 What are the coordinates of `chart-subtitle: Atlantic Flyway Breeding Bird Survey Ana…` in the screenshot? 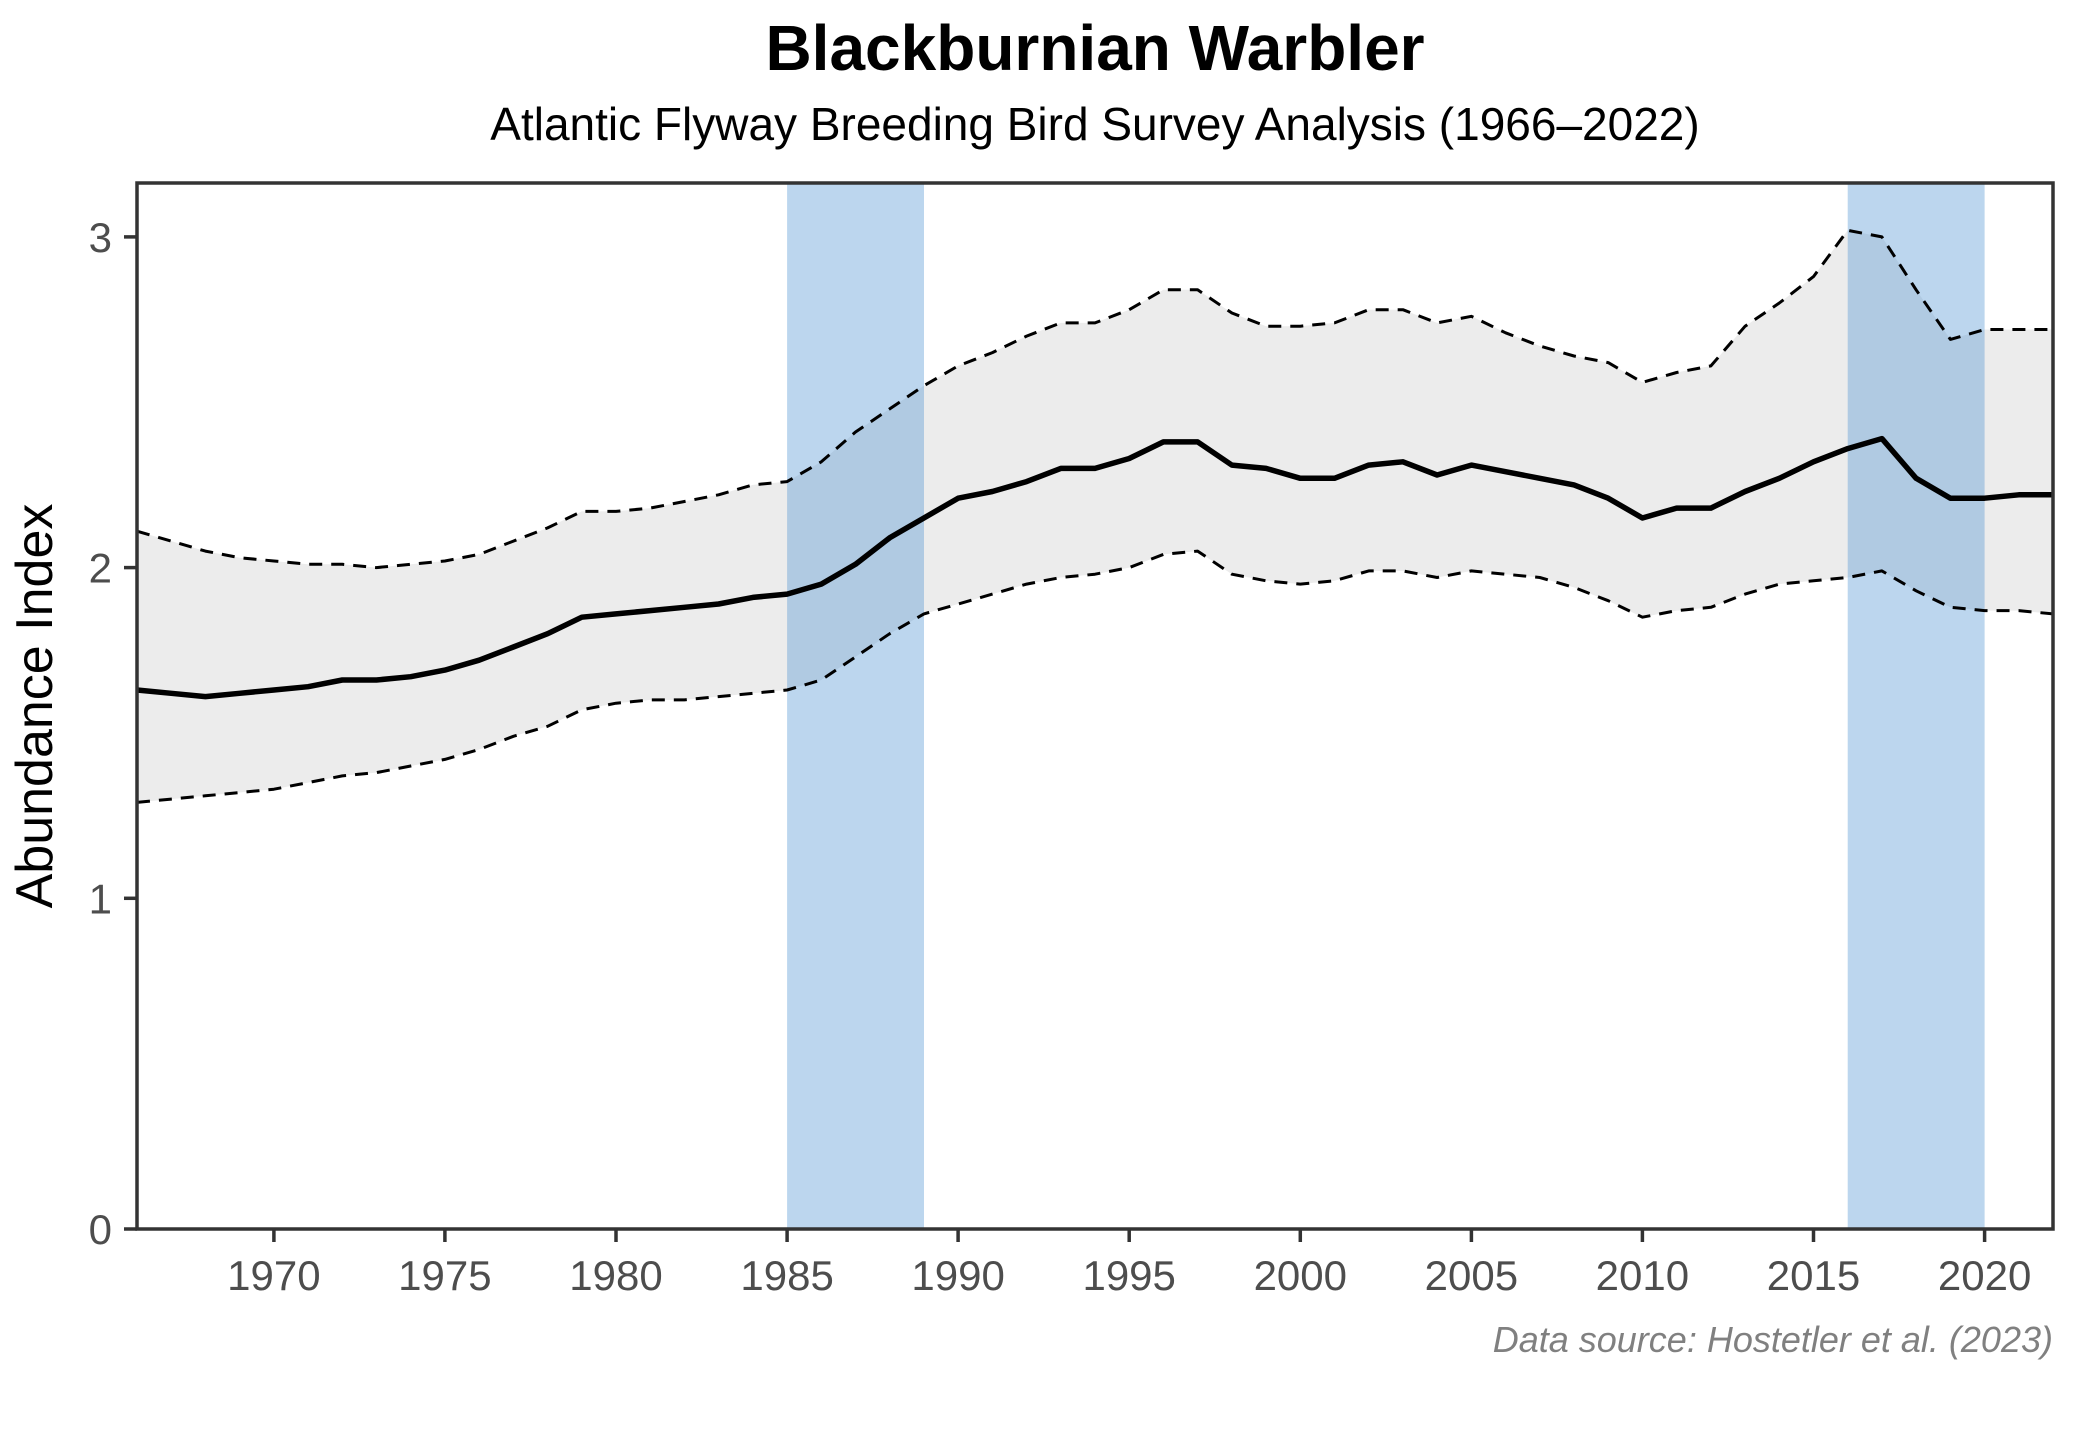 It's located at (1094, 124).